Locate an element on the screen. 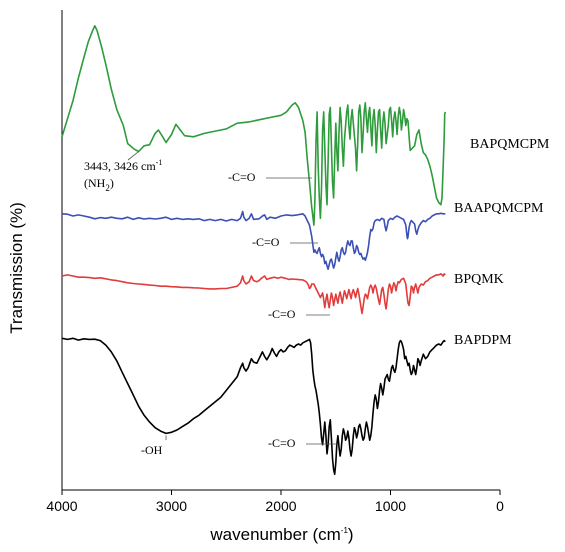  y-axis-title: Transmission (%) is located at coordinates (16, 268).